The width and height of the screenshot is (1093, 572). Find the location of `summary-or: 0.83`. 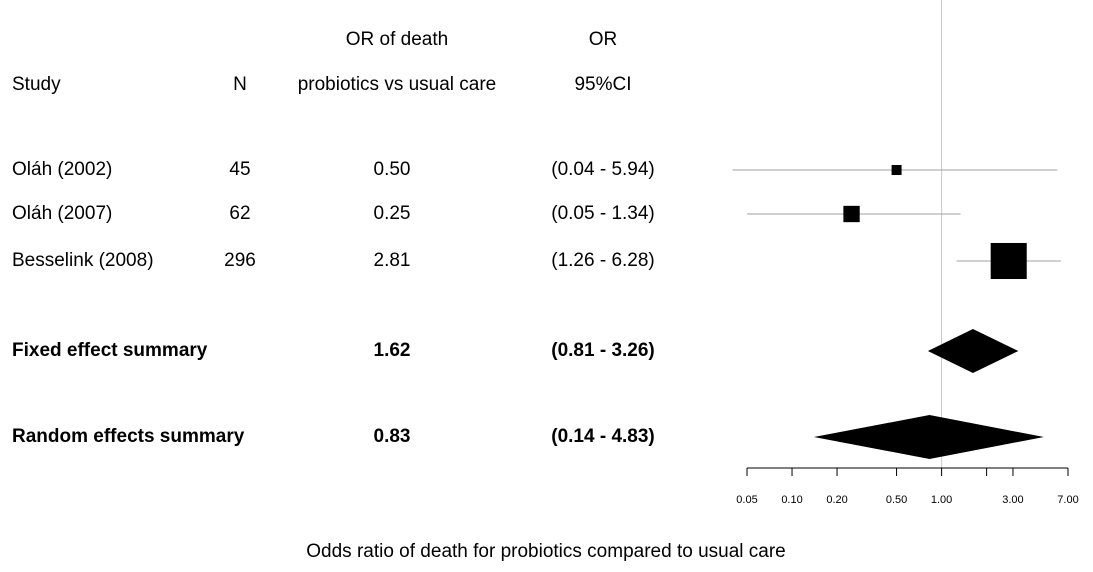

summary-or: 0.83 is located at coordinates (392, 436).